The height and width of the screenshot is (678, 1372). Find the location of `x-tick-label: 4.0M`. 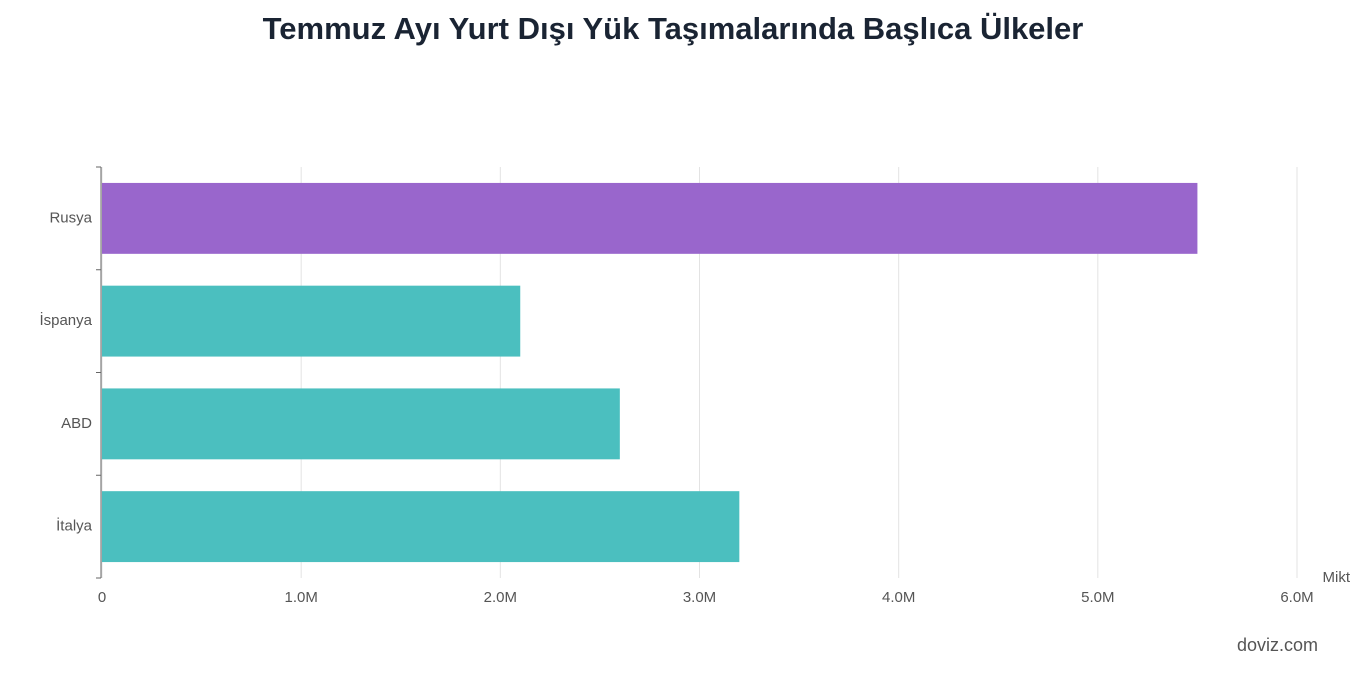

x-tick-label: 4.0M is located at coordinates (898, 597).